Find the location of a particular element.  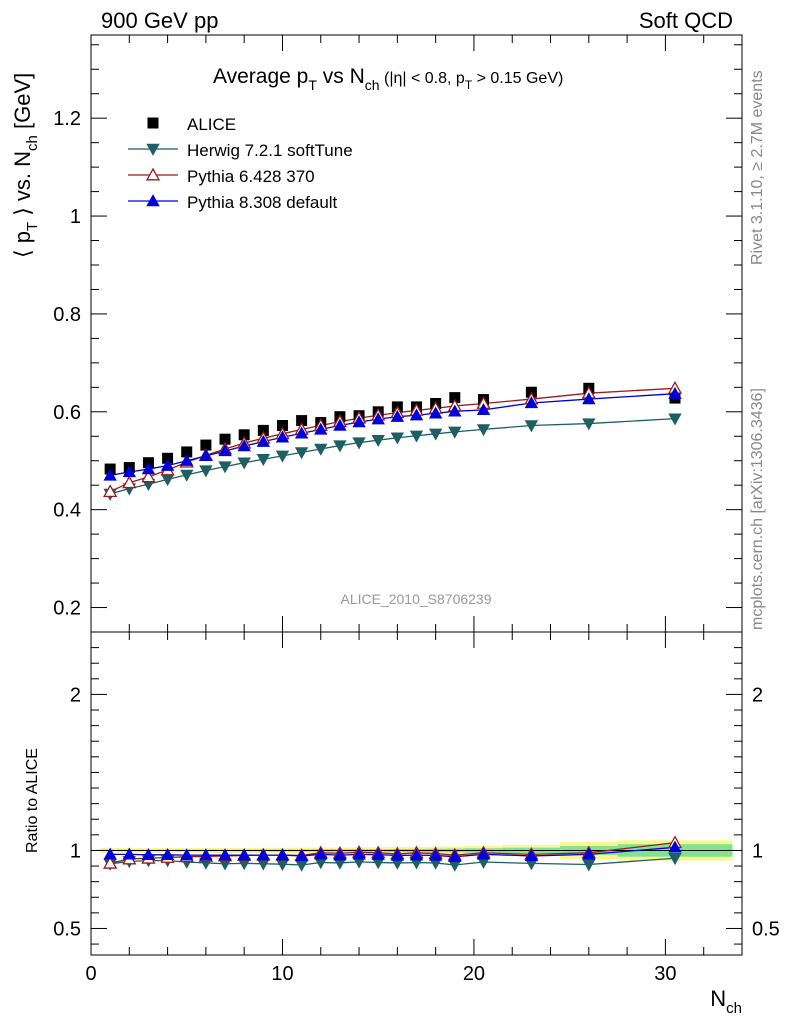

ratio-ytick-label-right: 0.5 is located at coordinates (766, 929).